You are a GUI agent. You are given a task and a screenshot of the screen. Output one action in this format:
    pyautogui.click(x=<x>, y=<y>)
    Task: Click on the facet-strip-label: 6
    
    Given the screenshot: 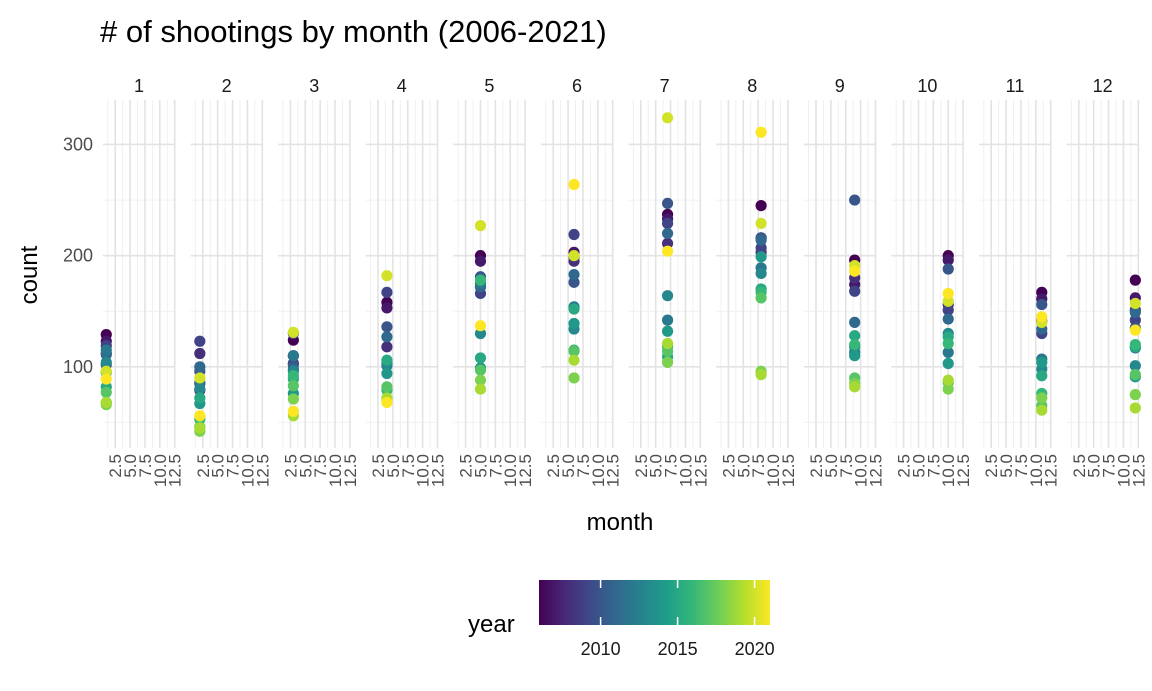 What is the action you would take?
    pyautogui.click(x=577, y=86)
    